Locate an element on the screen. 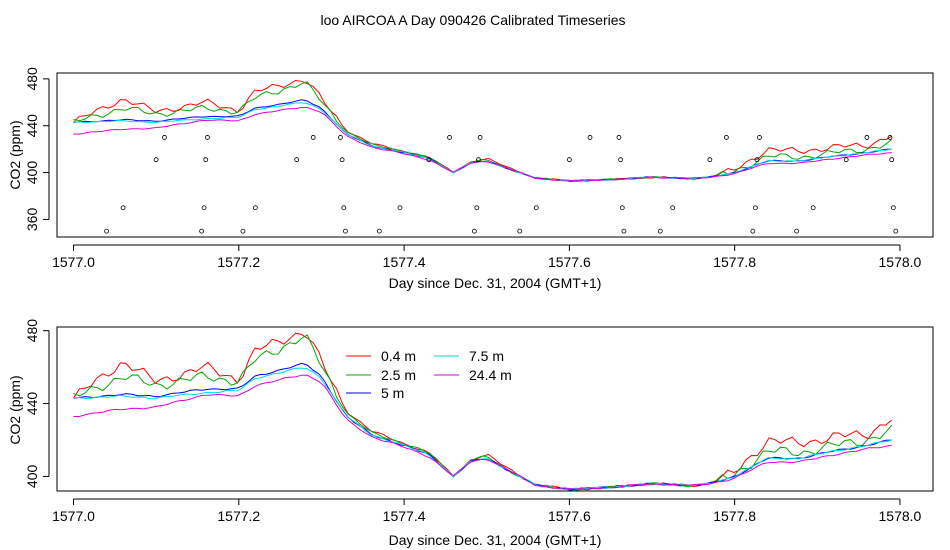 Image resolution: width=950 pixels, height=550 pixels. bottom-y-tick-label: 440 is located at coordinates (32, 404).